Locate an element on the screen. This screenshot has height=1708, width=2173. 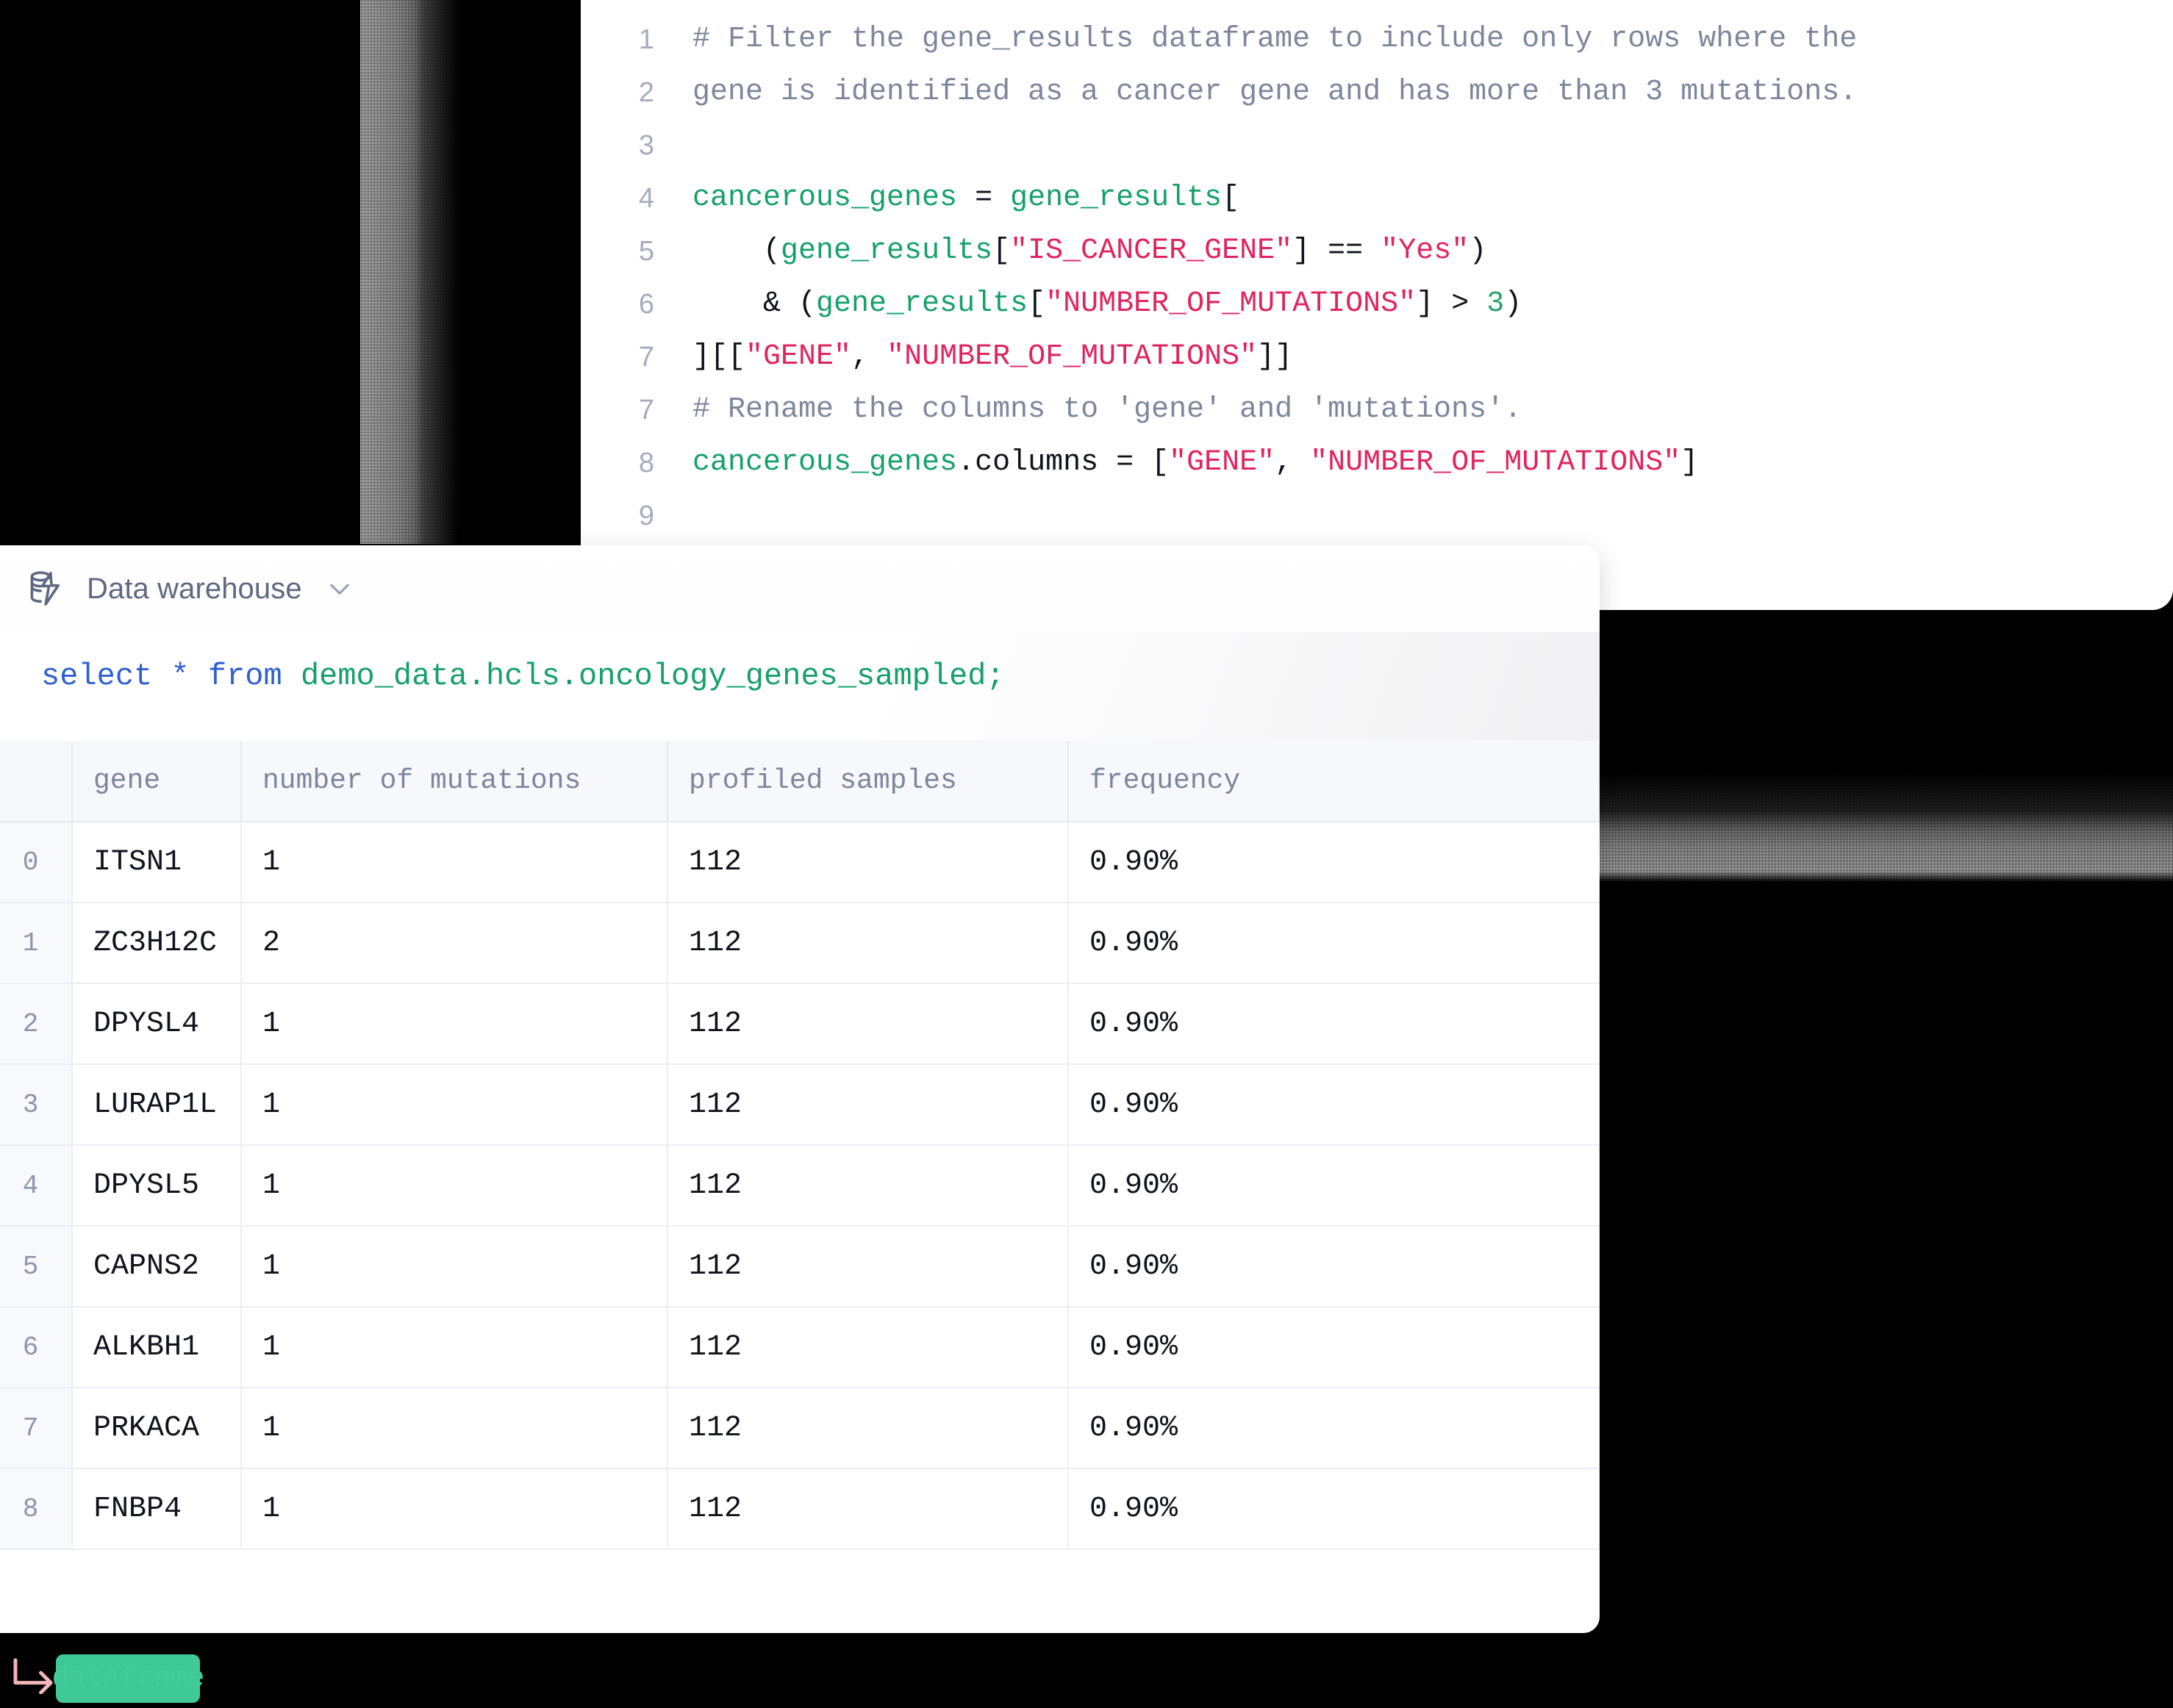
row-index-cell: 5 is located at coordinates (37, 1266).